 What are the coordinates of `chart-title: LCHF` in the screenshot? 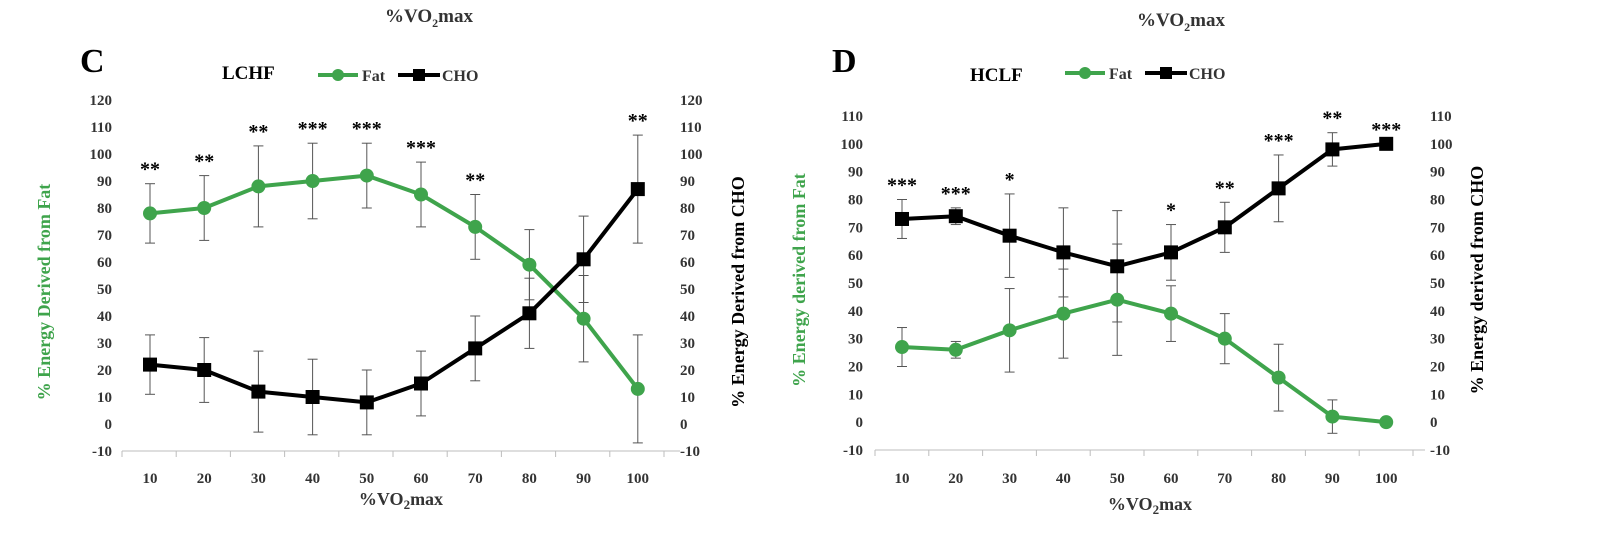 It's located at (248, 73).